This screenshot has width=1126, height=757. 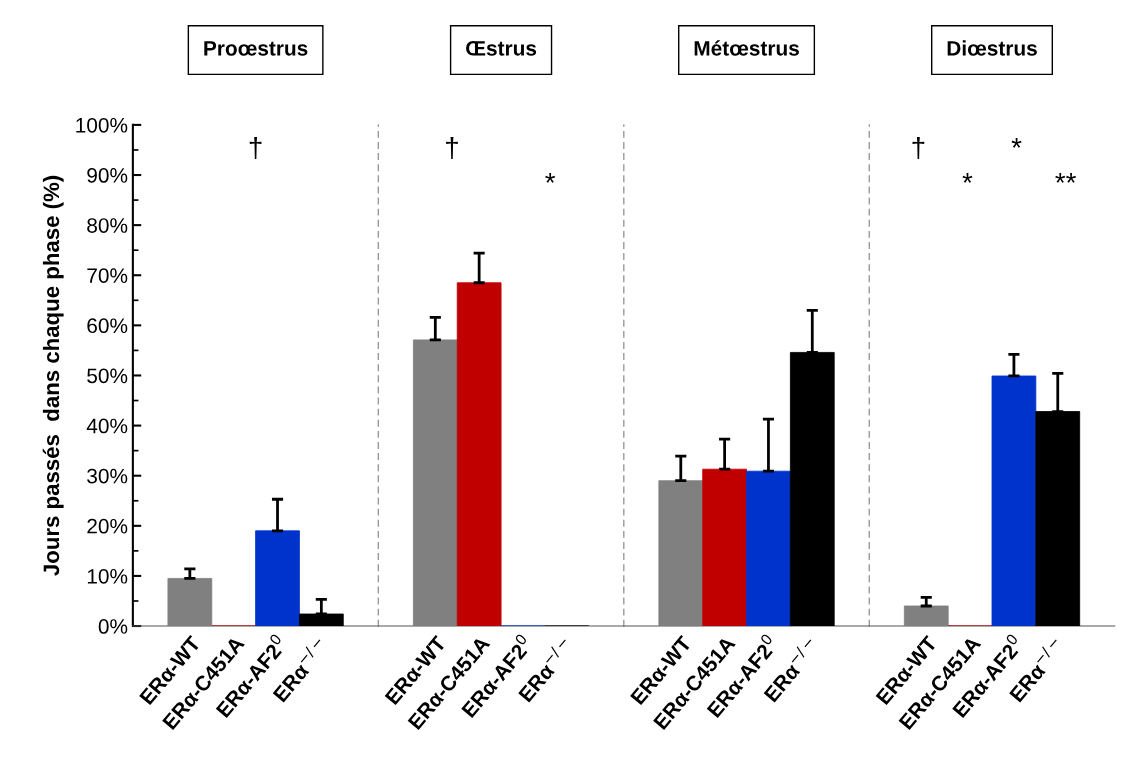 What do you see at coordinates (501, 48) in the screenshot?
I see `chart-title: Œstrus` at bounding box center [501, 48].